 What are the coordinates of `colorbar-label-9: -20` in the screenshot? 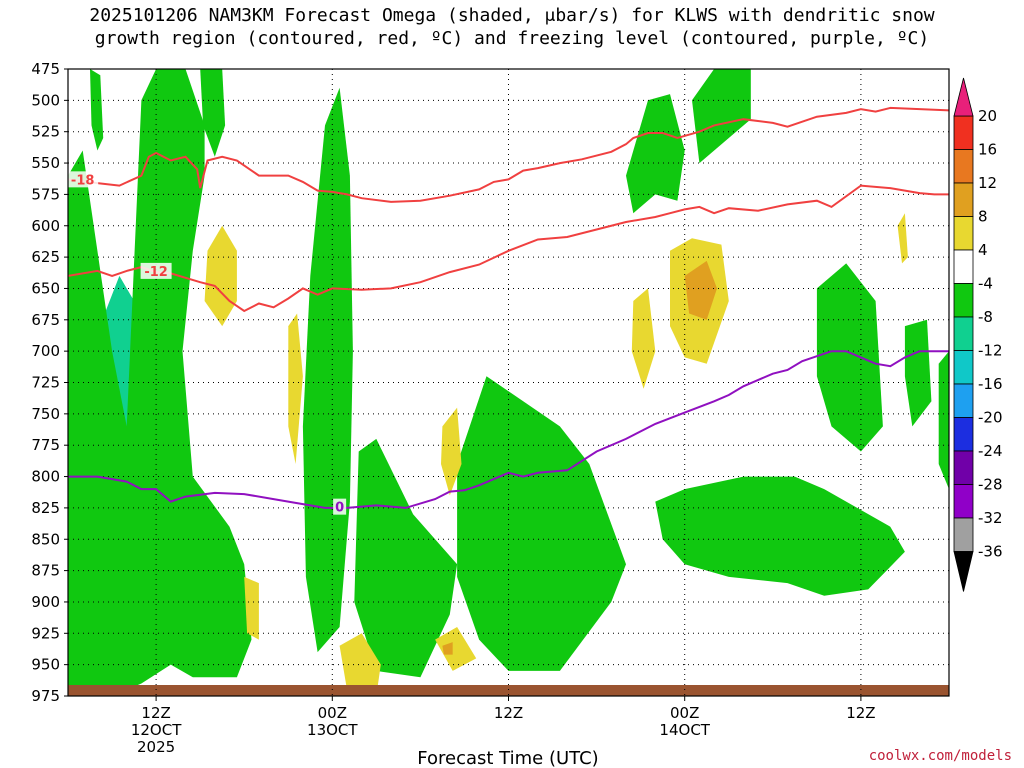 It's located at (990, 418).